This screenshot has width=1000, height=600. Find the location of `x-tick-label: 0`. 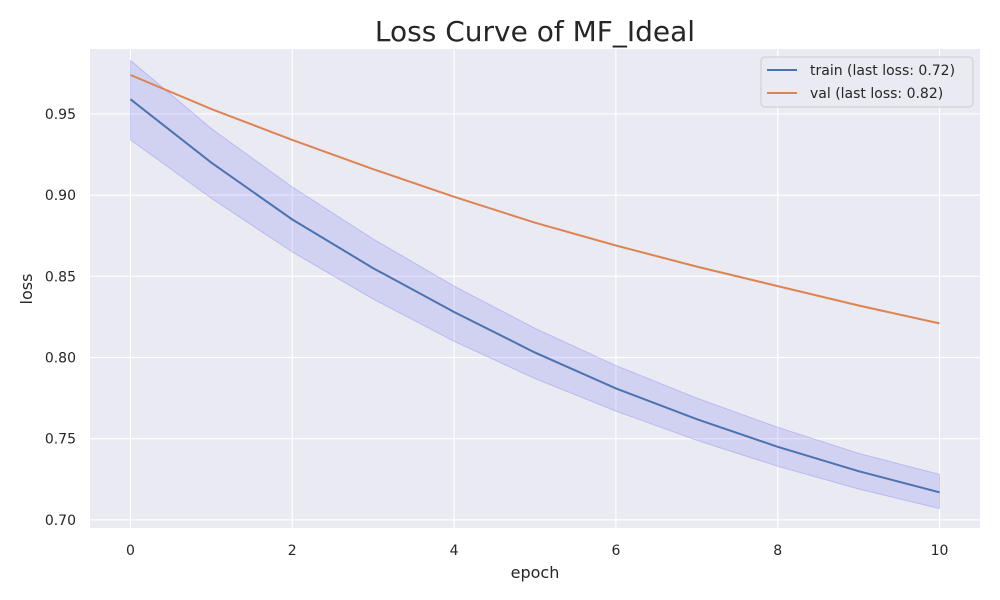

x-tick-label: 0 is located at coordinates (130, 551).